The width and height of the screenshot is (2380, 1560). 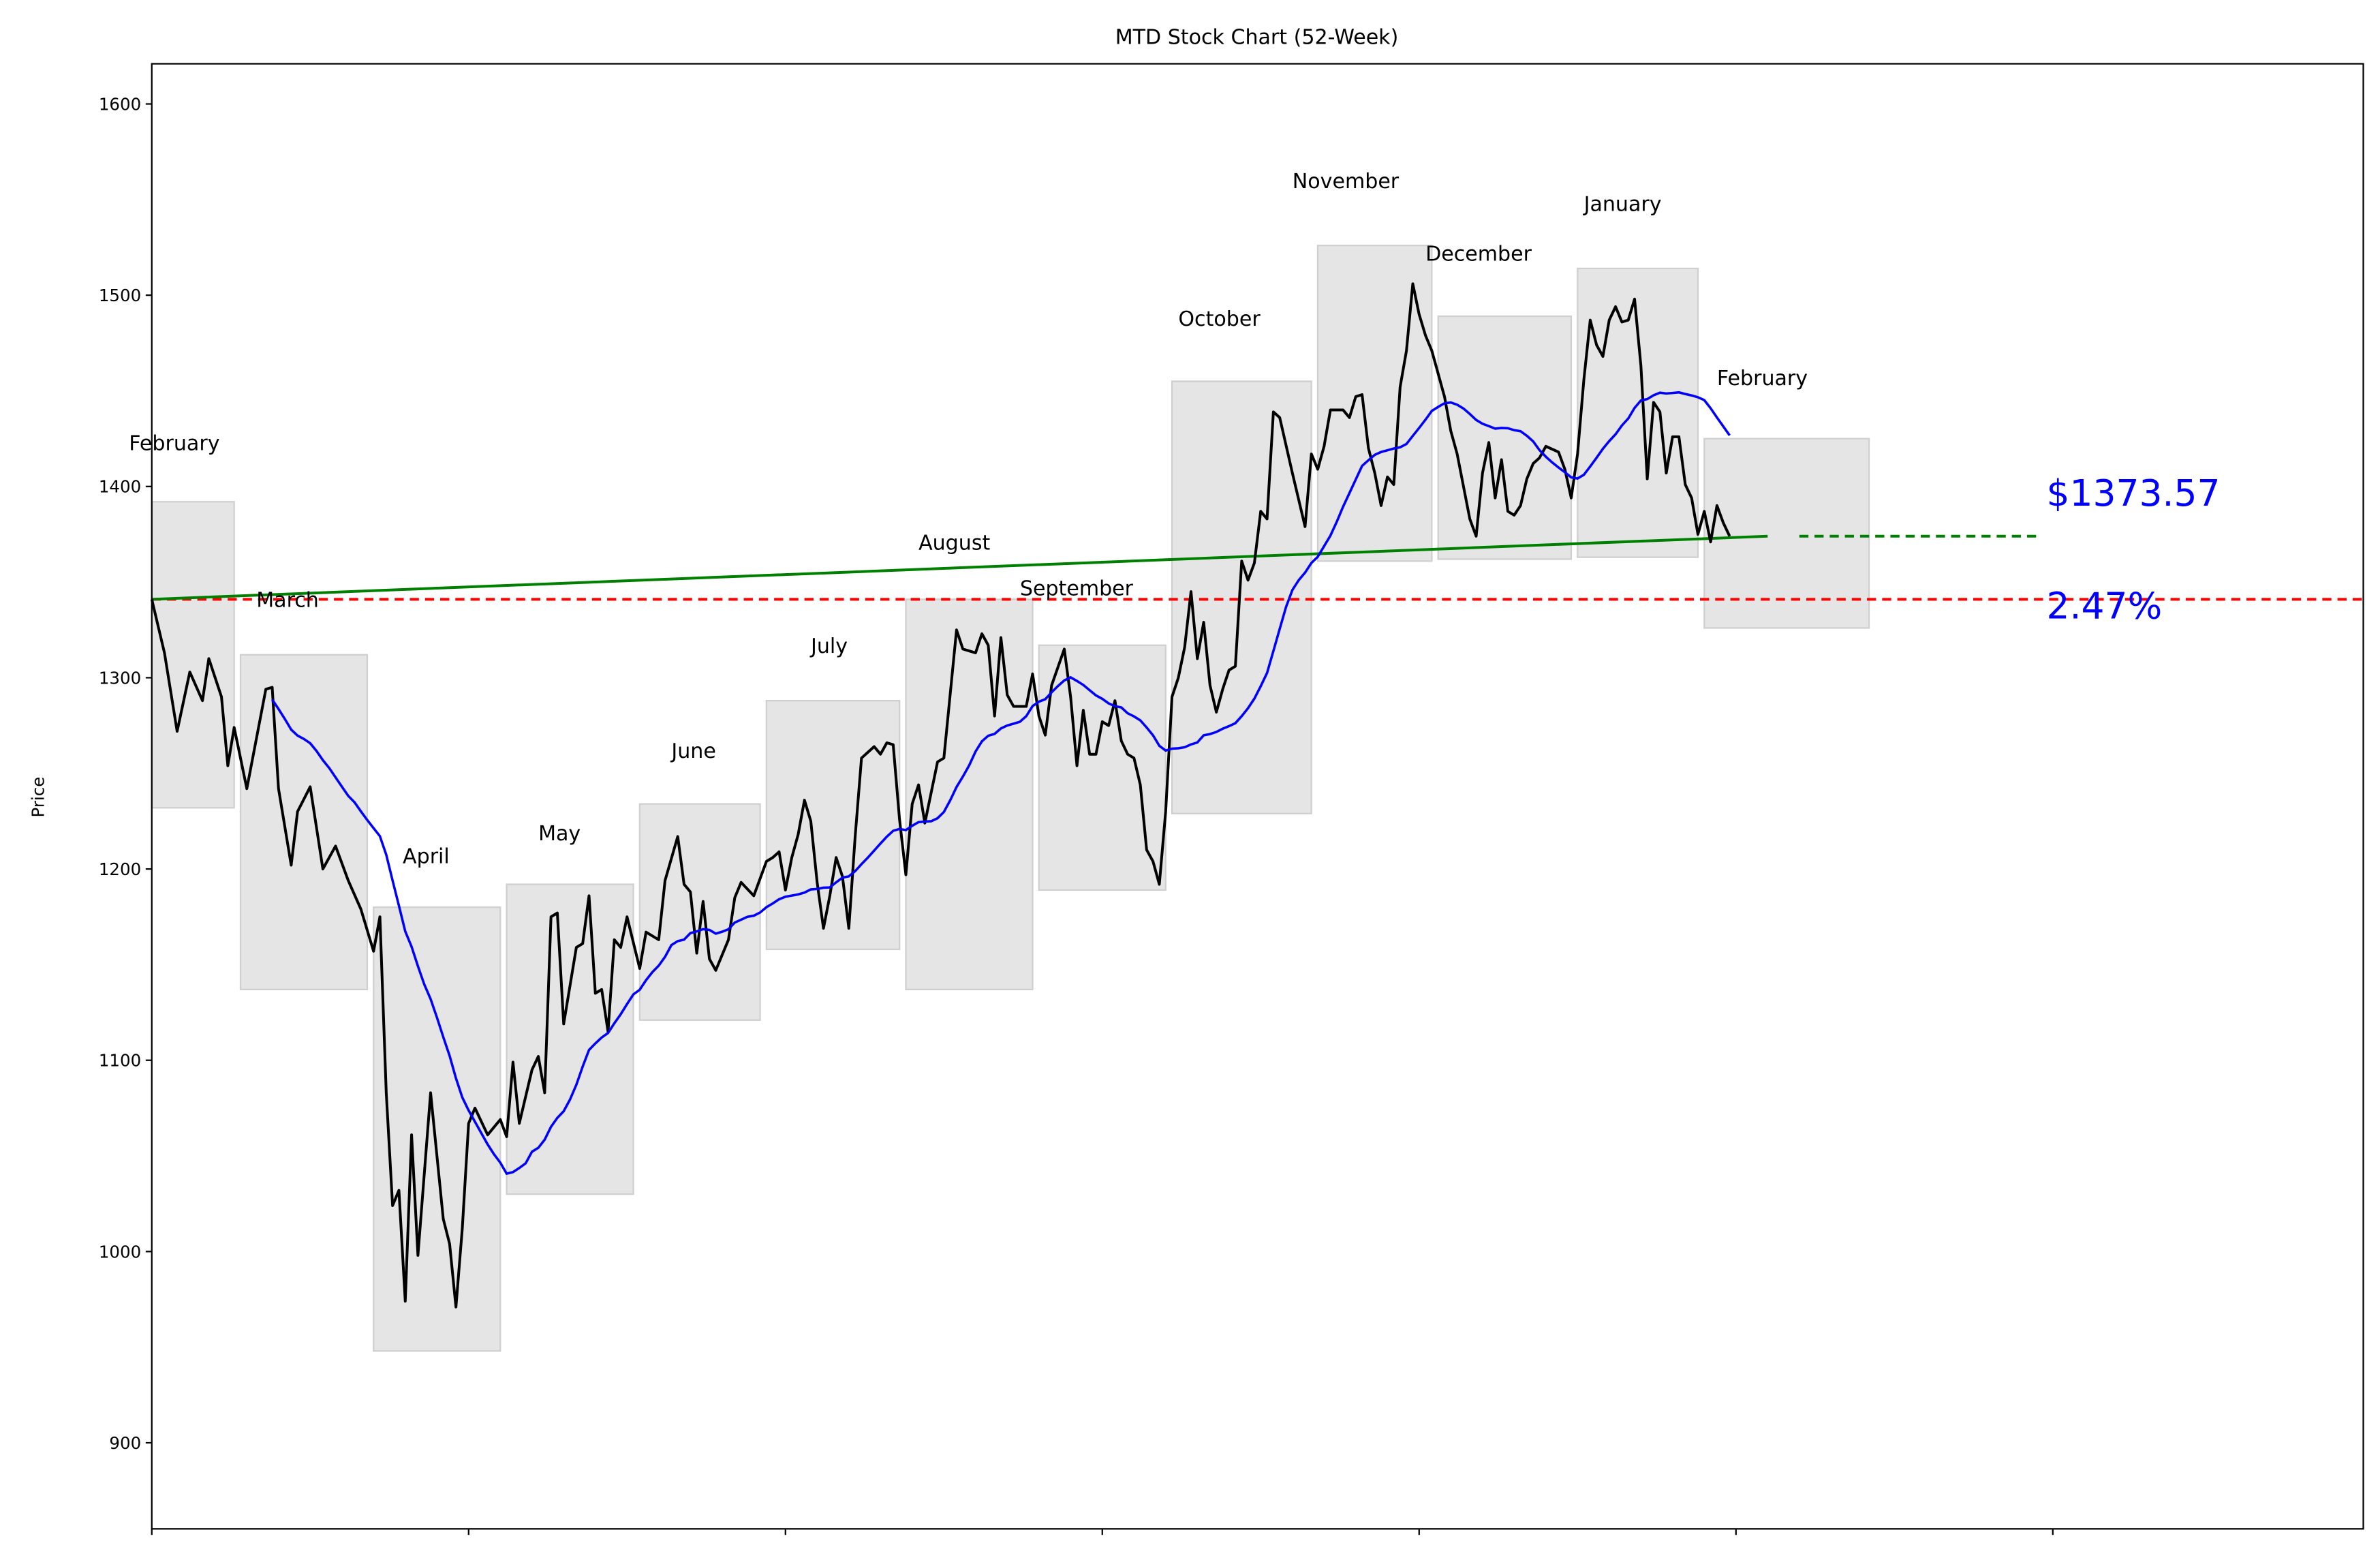 What do you see at coordinates (120, 295) in the screenshot?
I see `y-tick-label: 1500` at bounding box center [120, 295].